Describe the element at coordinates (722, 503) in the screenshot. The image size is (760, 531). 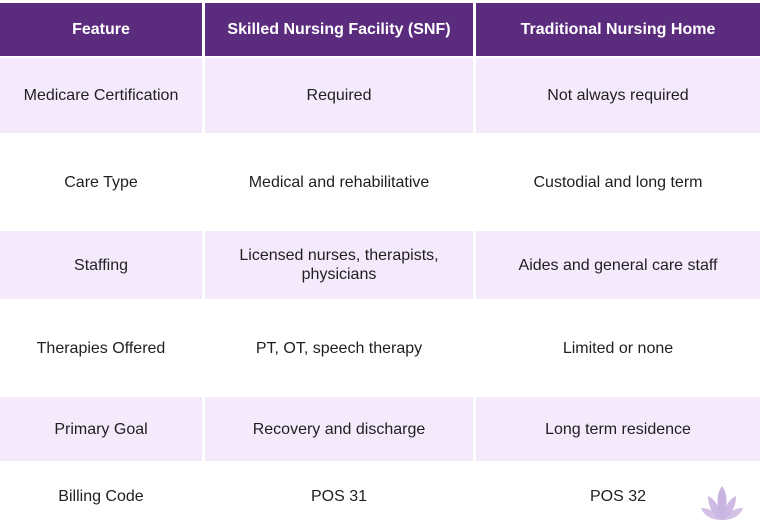
I see `lotus-icon` at that location.